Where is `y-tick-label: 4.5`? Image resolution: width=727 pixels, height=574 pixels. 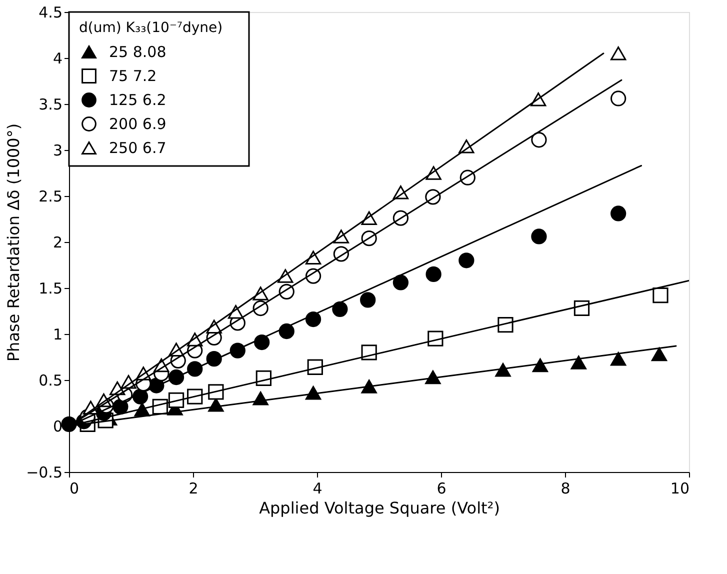
y-tick-label: 4.5 is located at coordinates (50, 13).